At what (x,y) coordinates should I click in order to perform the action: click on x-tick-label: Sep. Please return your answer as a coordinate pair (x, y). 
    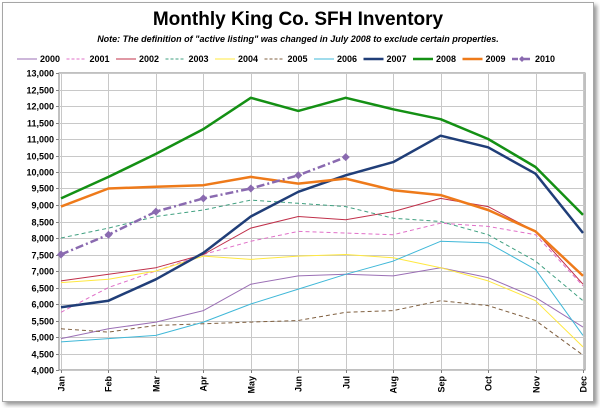
    Looking at the image, I should click on (442, 384).